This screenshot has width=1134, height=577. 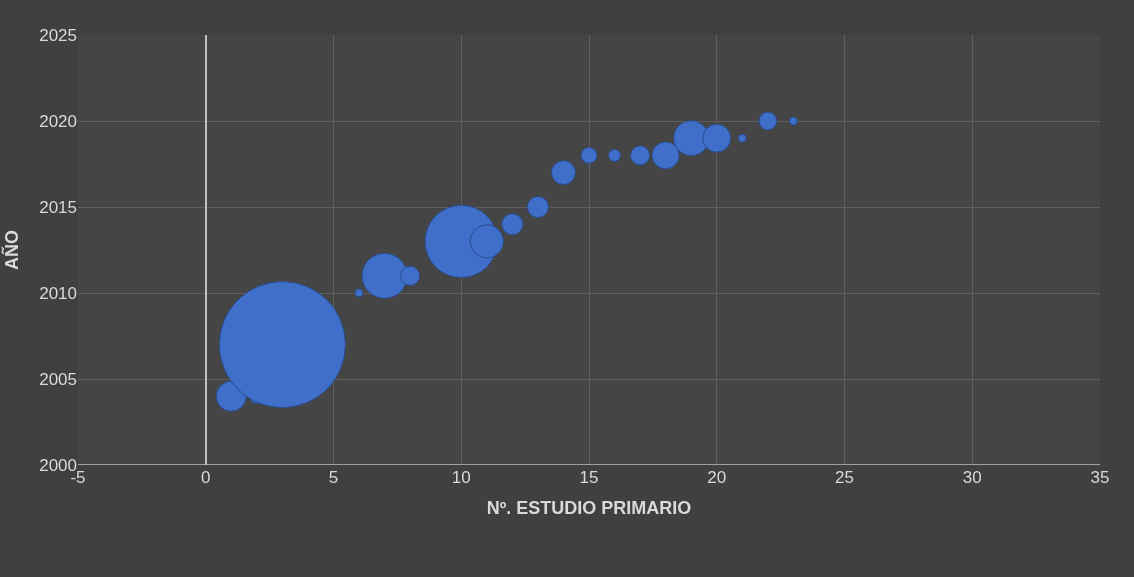 What do you see at coordinates (589, 477) in the screenshot?
I see `x-tick-label: 15` at bounding box center [589, 477].